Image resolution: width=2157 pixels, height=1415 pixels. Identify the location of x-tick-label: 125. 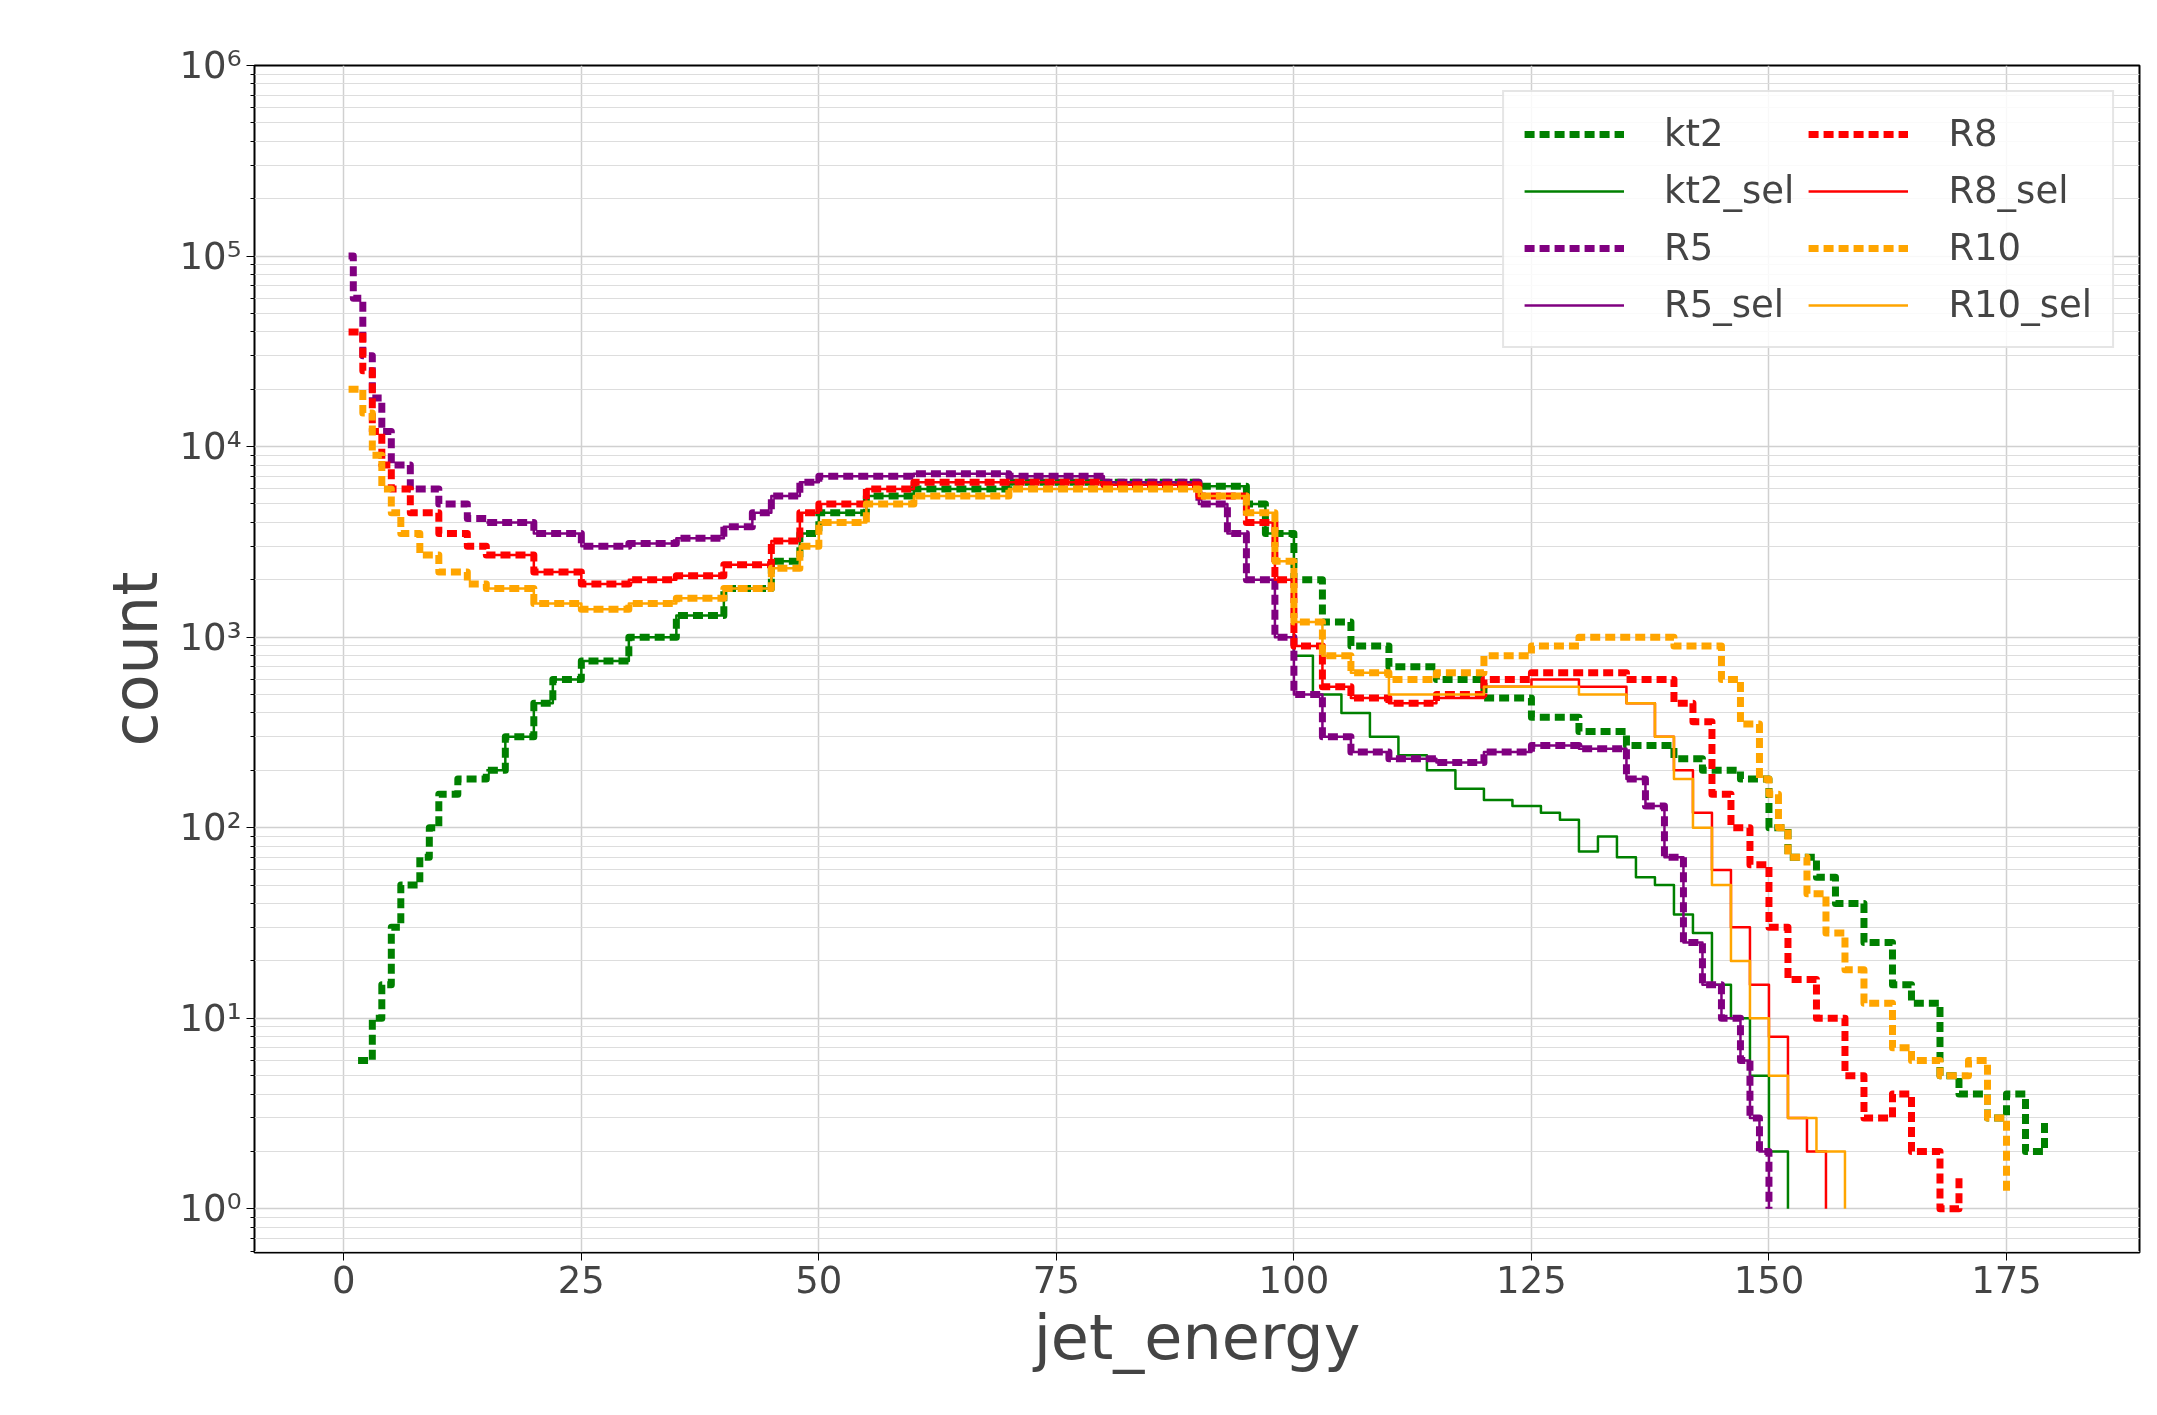
(1531, 1280).